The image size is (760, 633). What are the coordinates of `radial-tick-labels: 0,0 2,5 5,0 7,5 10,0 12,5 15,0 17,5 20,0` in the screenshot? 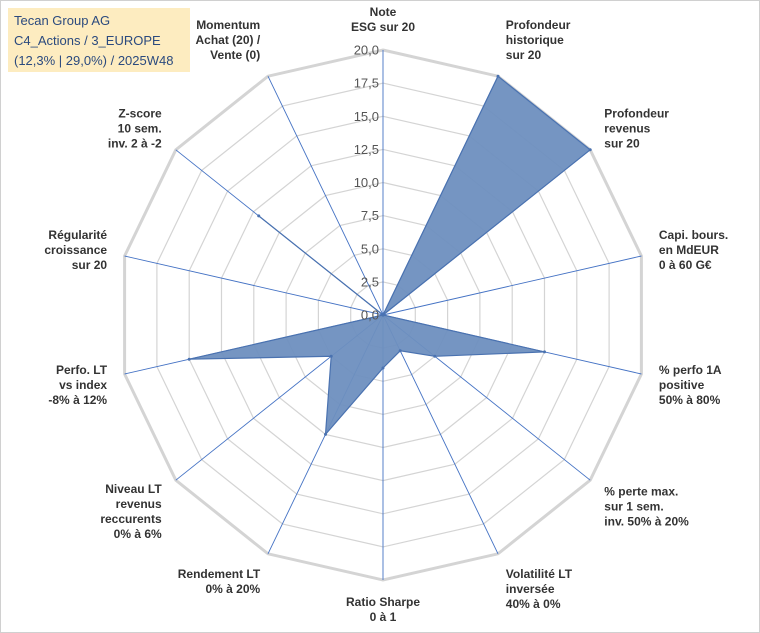 It's located at (366, 183).